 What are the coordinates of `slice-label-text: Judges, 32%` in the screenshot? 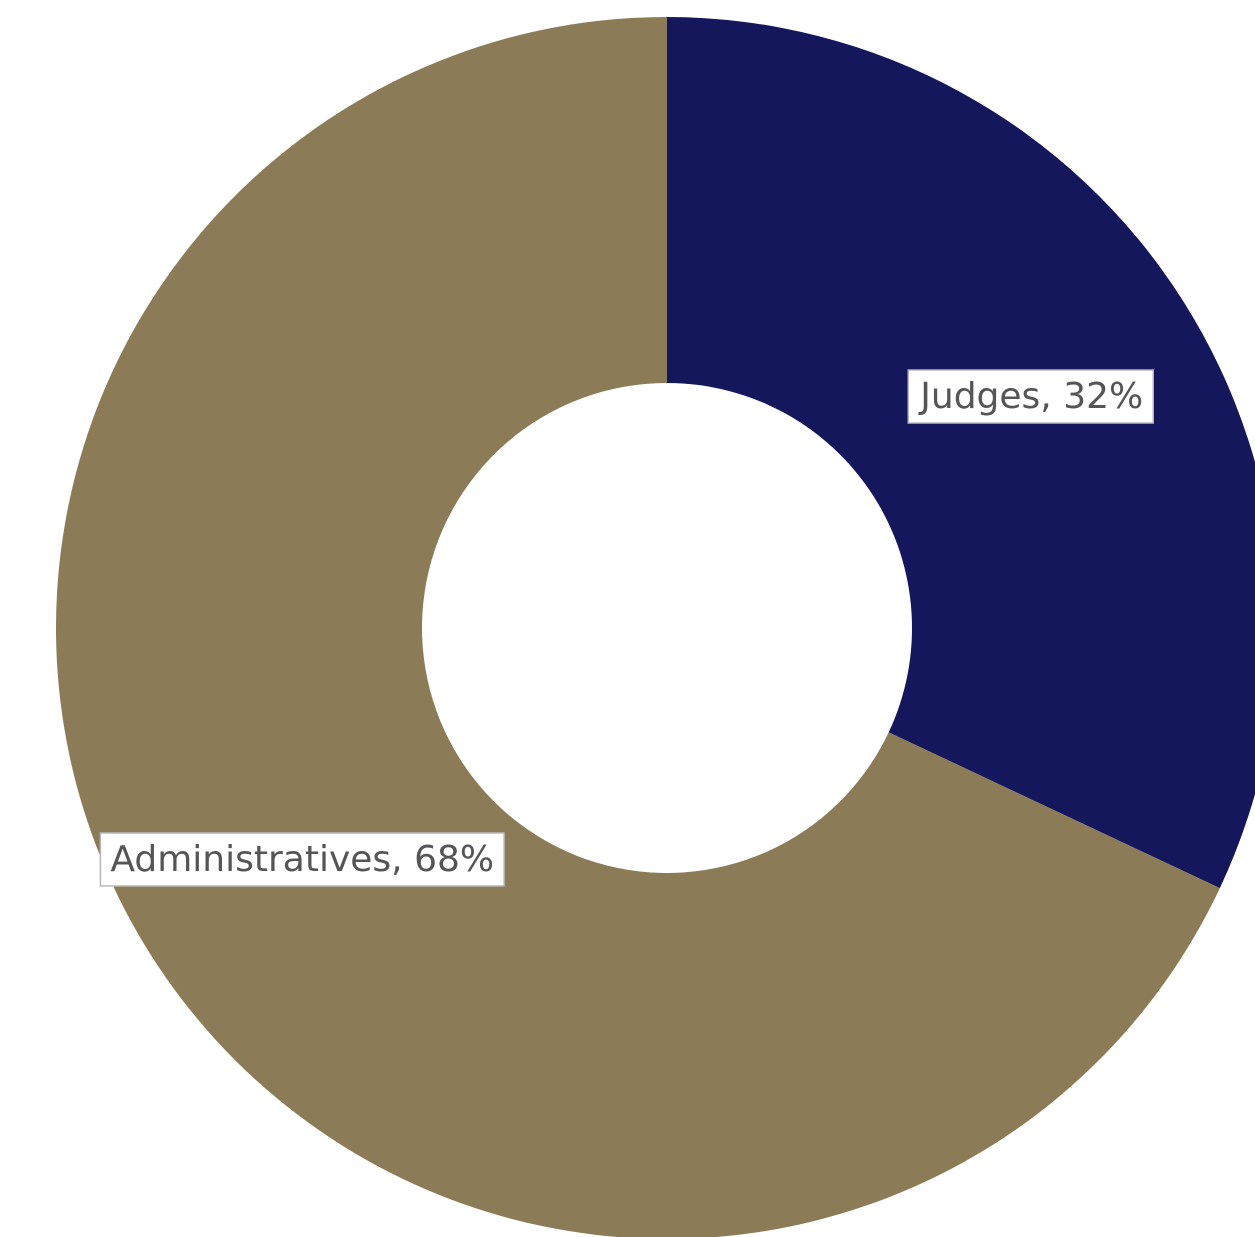 It's located at (1030, 396).